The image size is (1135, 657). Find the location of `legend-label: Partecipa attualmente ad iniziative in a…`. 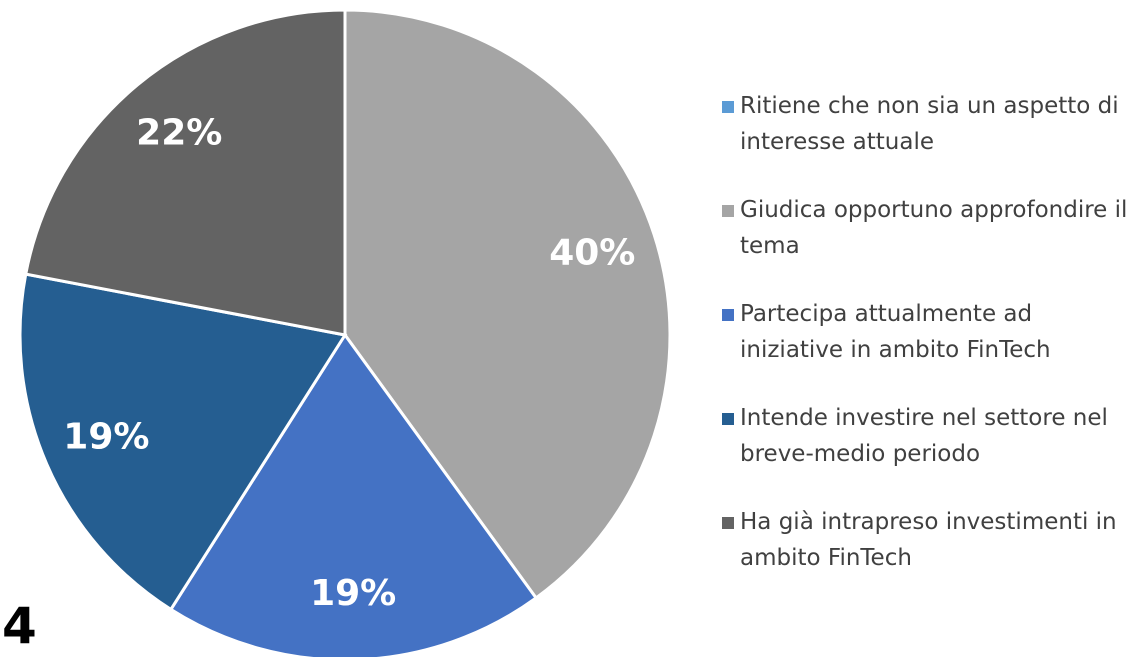

legend-label: Partecipa attualmente ad iniziative in a… is located at coordinates (895, 332).